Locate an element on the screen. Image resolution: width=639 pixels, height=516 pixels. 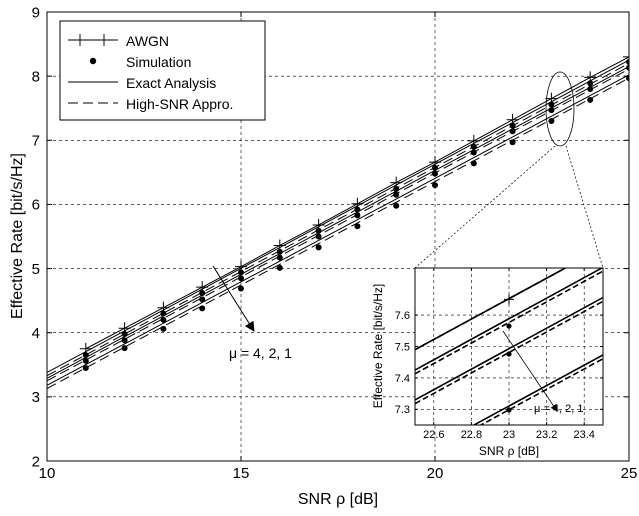
legend-plus-marker is located at coordinates (92, 40).